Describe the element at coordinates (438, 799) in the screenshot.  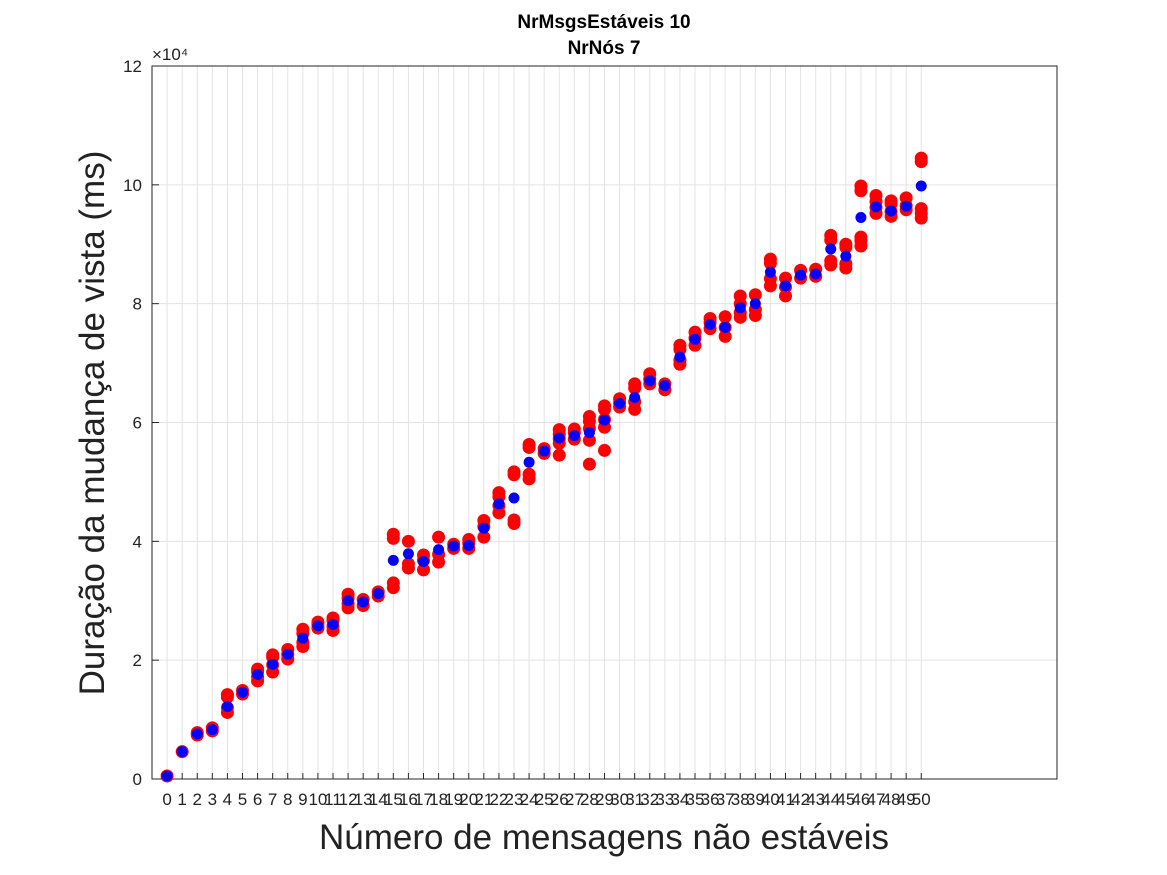
I see `x-tick-label: 18` at that location.